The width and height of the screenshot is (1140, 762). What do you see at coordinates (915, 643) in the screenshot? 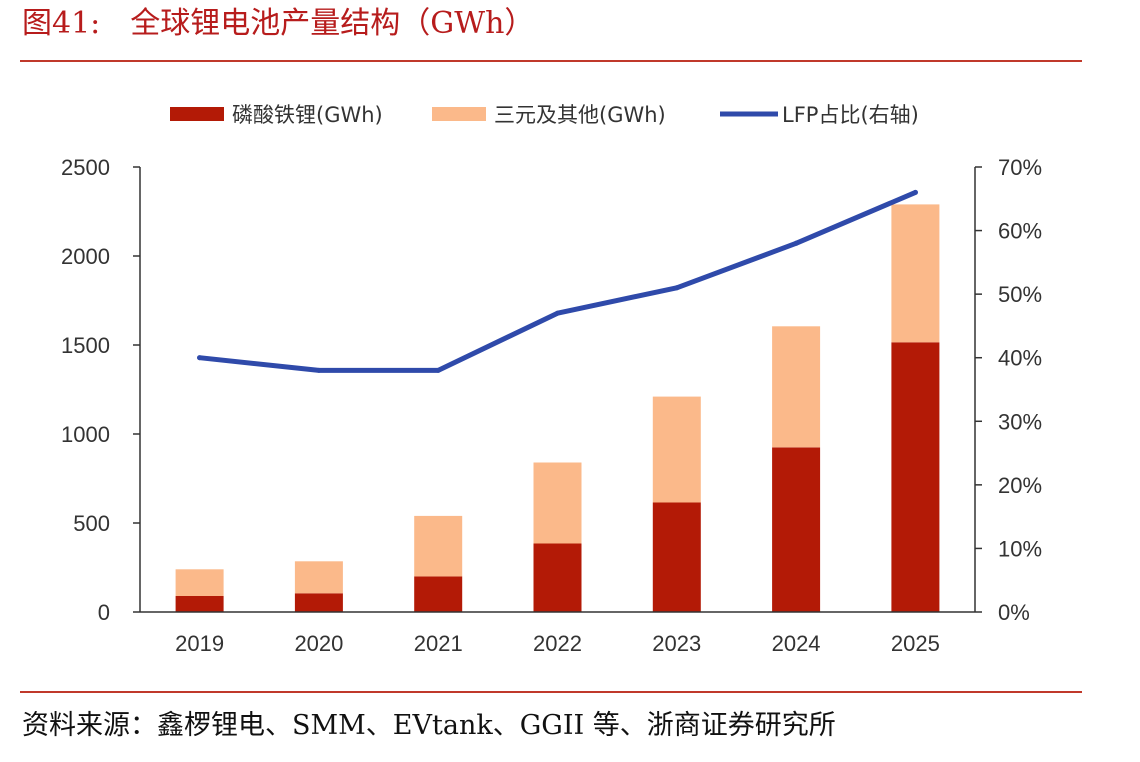
I see `x-tick-label: 2025` at bounding box center [915, 643].